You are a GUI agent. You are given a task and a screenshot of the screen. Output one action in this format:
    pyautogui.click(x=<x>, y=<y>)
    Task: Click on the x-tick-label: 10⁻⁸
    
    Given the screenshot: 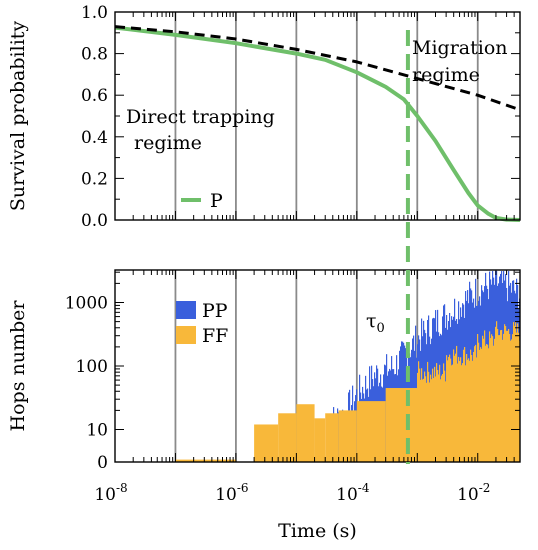 What is the action you would take?
    pyautogui.click(x=110, y=493)
    